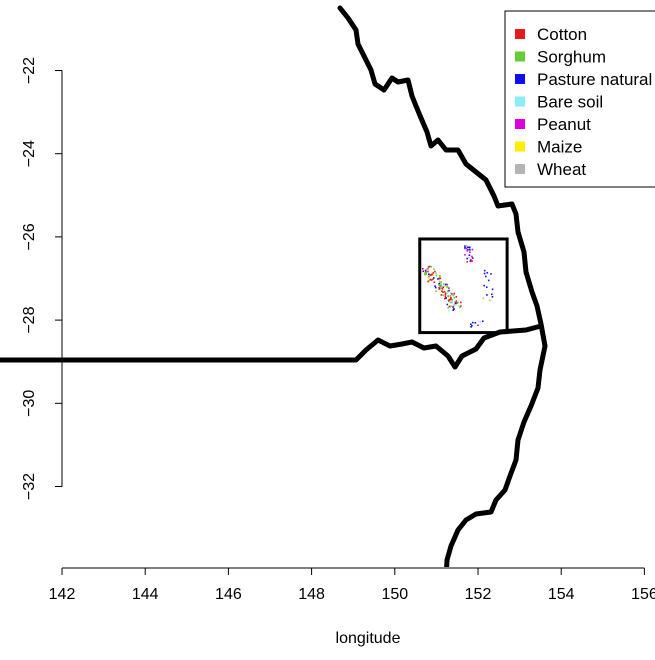 This screenshot has height=660, width=655. What do you see at coordinates (561, 169) in the screenshot?
I see `legend-label: Wheat` at bounding box center [561, 169].